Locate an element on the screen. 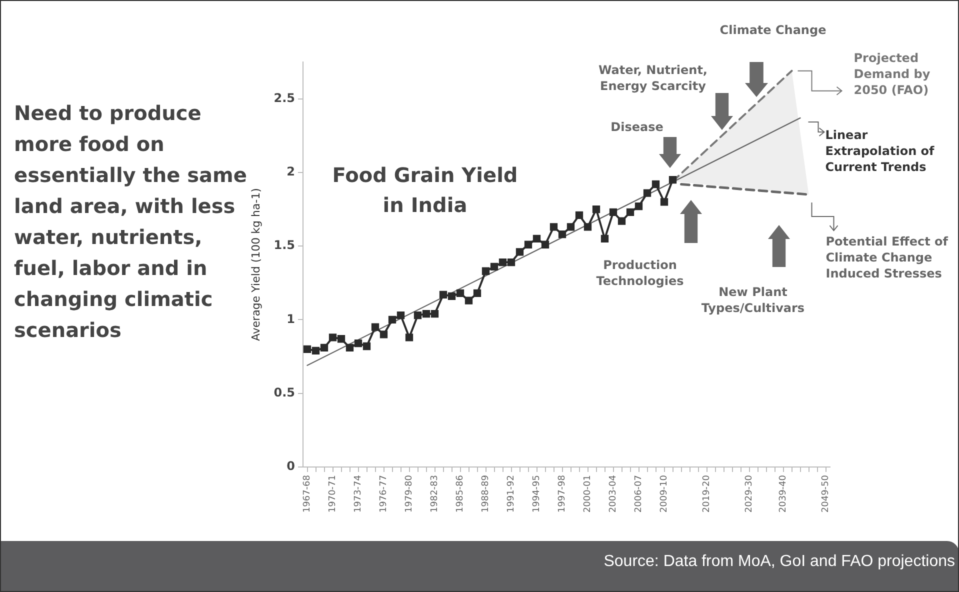 The image size is (959, 592). x-tick-label: 1973-74 is located at coordinates (359, 493).